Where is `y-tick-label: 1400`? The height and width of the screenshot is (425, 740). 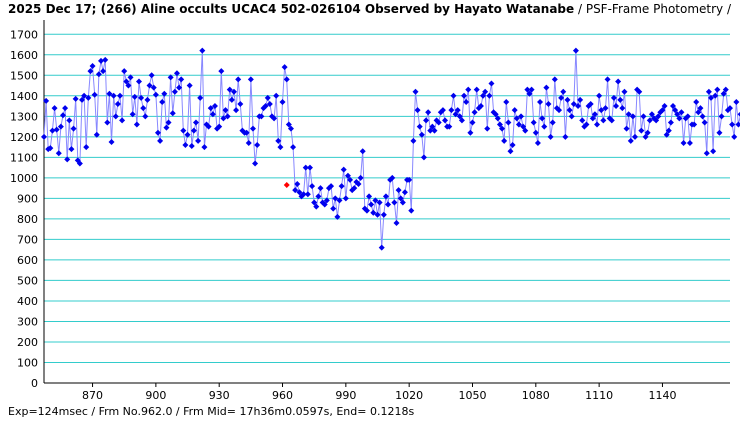
y-tick-label: 1400 is located at coordinates (24, 96).